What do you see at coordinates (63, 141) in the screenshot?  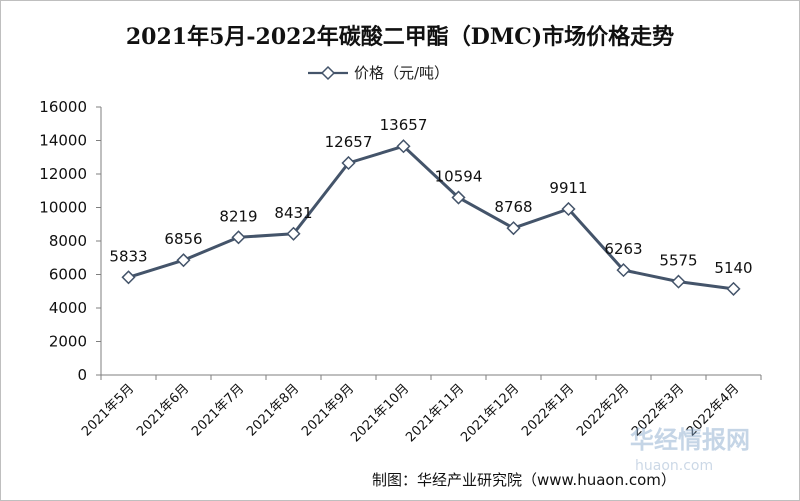 I see `y-tick-label: 14000` at bounding box center [63, 141].